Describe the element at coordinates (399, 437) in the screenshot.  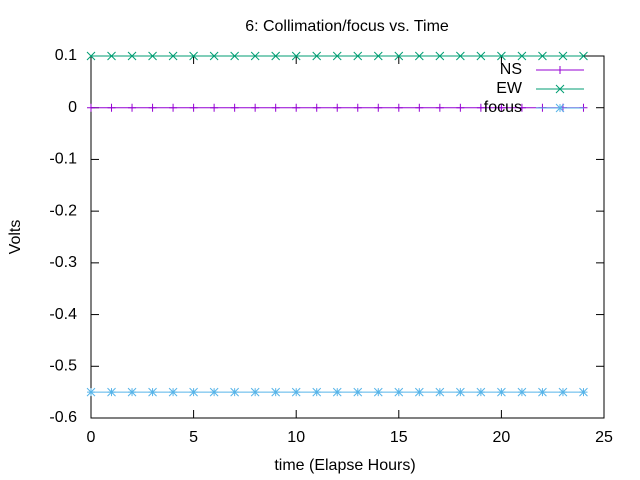
I see `x-tick-label: 15` at that location.